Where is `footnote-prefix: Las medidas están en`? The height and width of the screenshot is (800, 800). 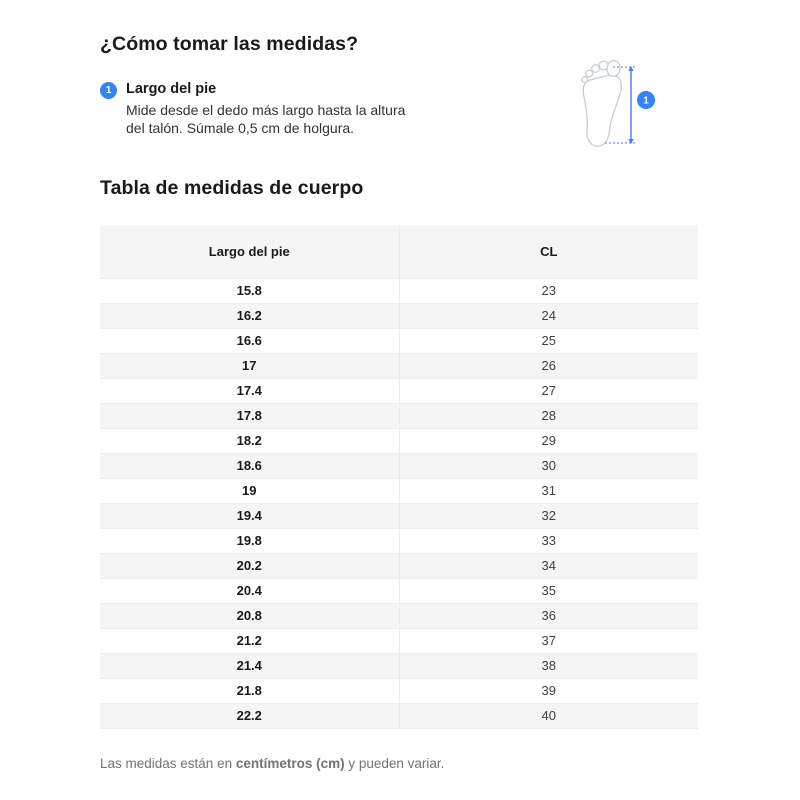
footnote-prefix: Las medidas están en is located at coordinates (168, 763).